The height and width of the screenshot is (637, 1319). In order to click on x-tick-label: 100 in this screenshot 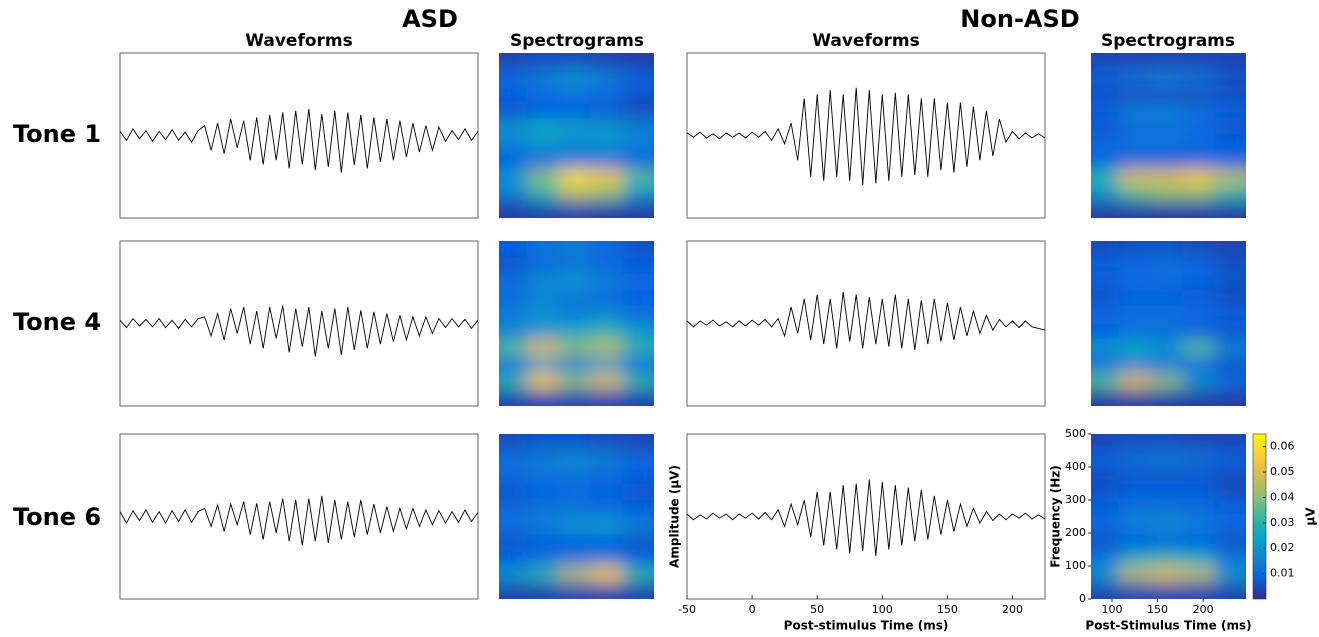, I will do `click(1111, 609)`.